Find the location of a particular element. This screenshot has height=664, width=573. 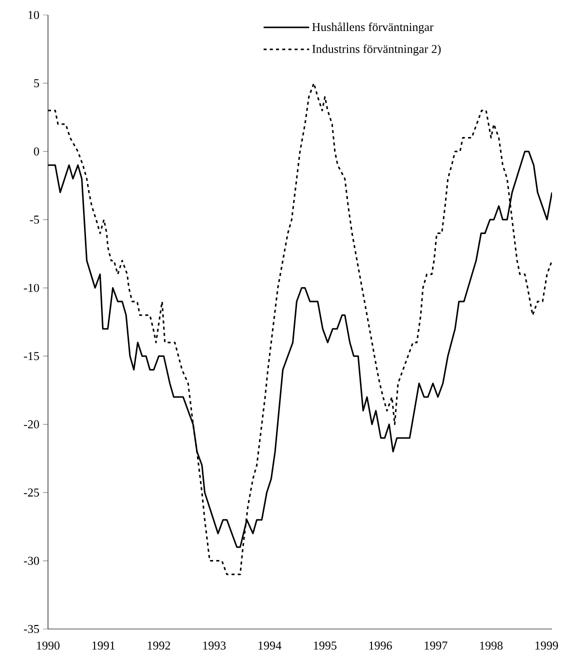

x-tick-label: 1995 is located at coordinates (325, 646).